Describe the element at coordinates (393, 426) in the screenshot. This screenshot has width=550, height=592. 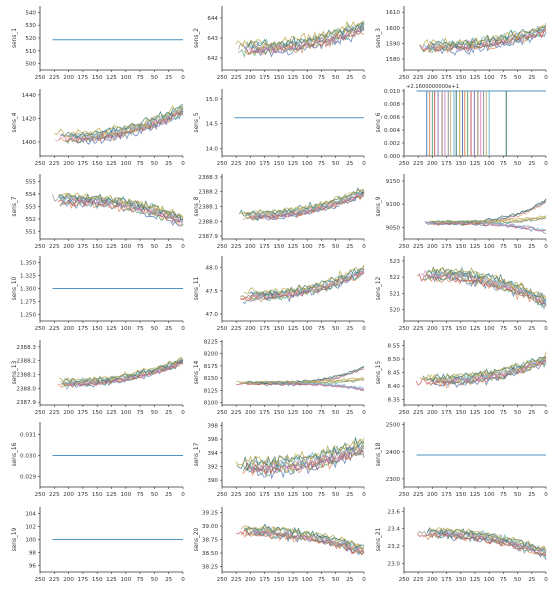
I see `y-tick-label: 2500` at that location.